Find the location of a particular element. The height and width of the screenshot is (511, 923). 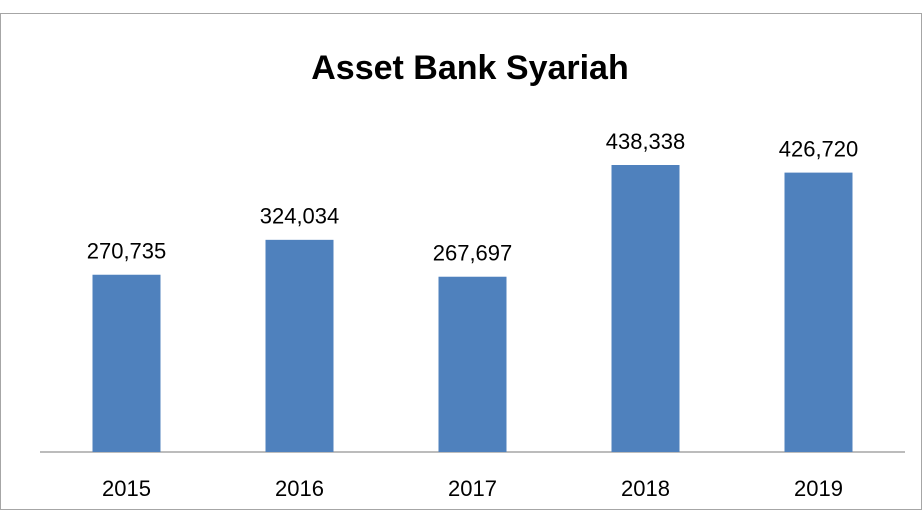

x-tick-label: 2016 is located at coordinates (299, 488).